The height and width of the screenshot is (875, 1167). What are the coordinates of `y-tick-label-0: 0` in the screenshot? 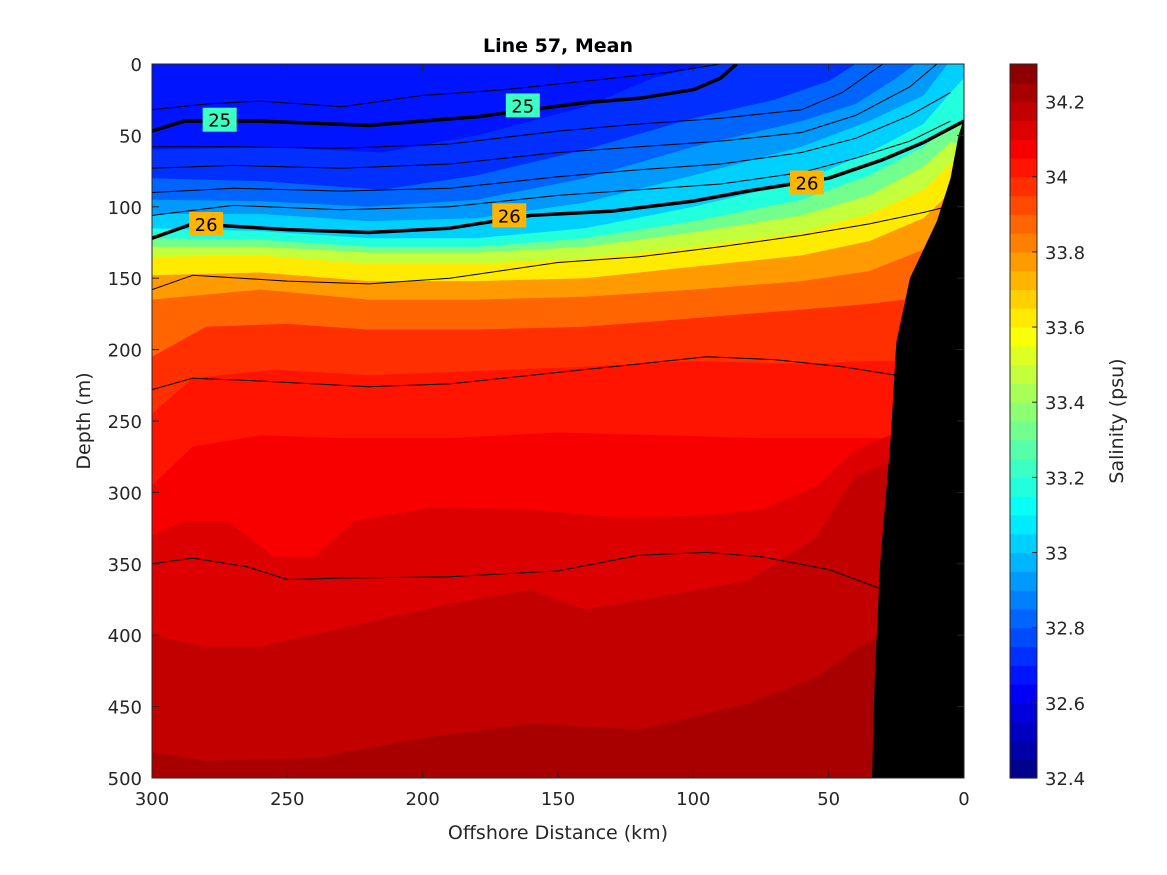 It's located at (136, 65).